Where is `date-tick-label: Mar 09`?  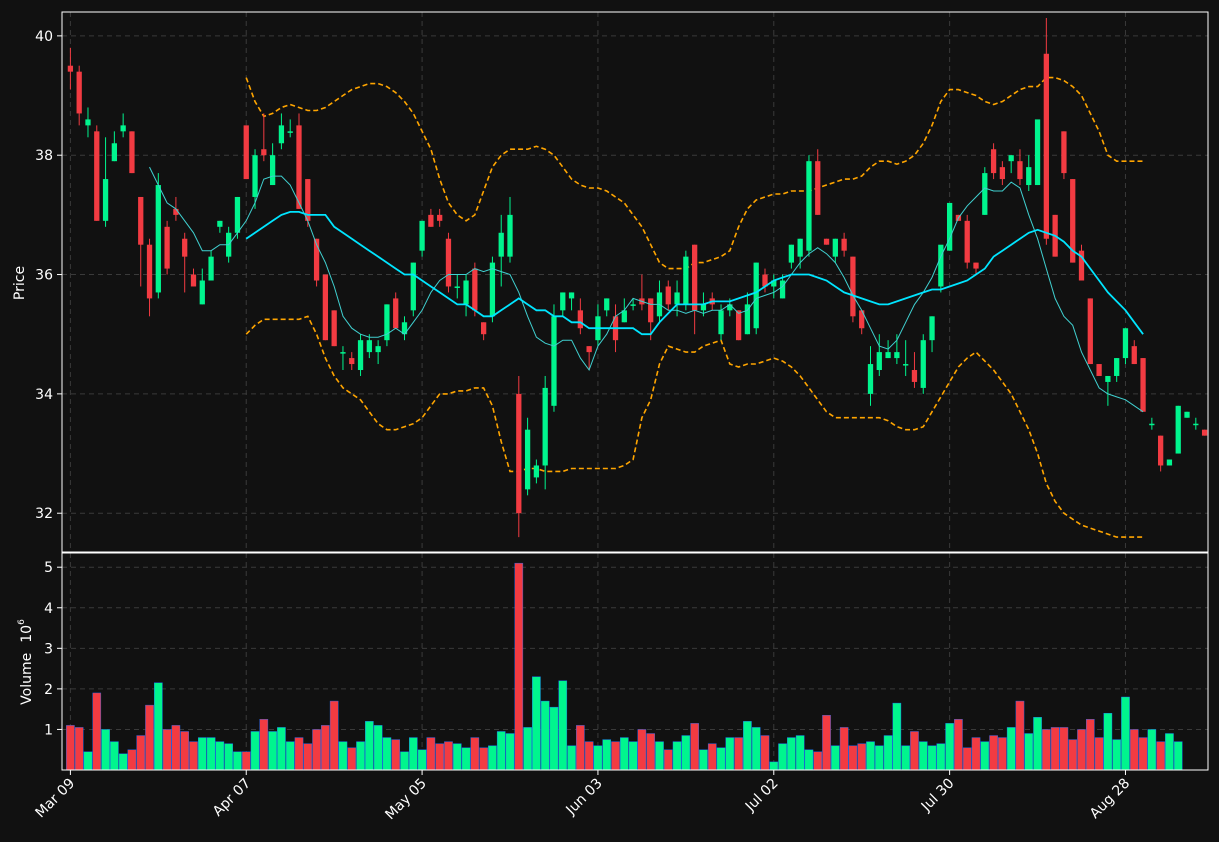 date-tick-label: Mar 09 is located at coordinates (55, 799).